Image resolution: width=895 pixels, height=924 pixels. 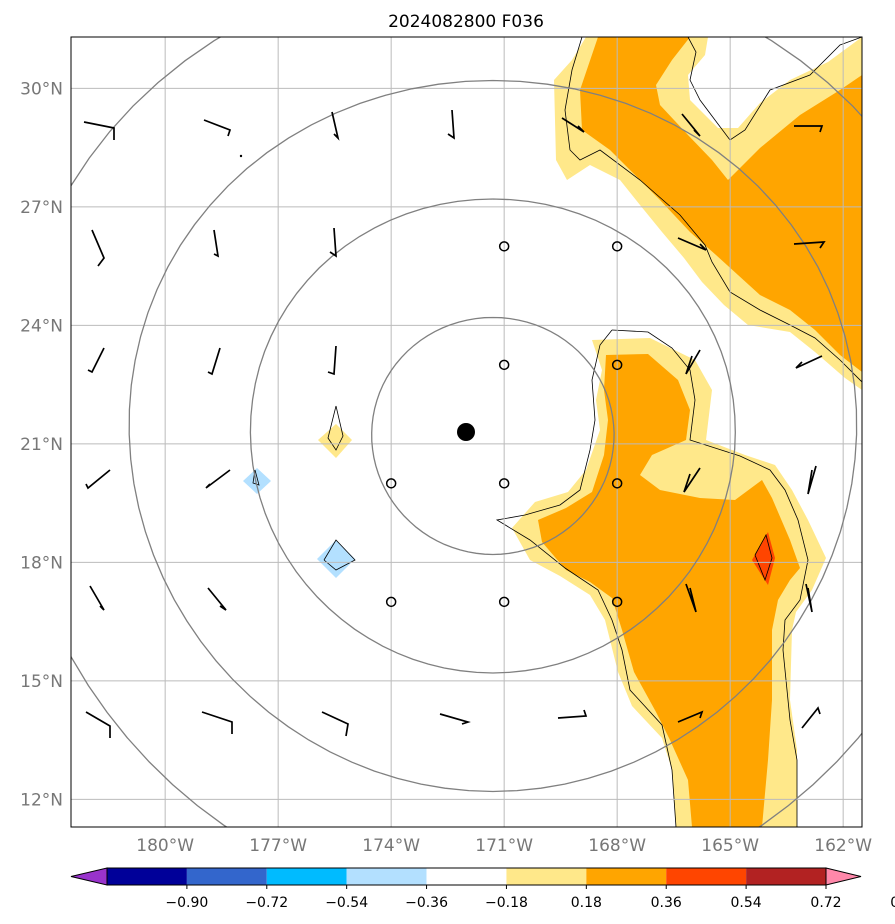 What do you see at coordinates (708, 213) in the screenshot?
I see `shaded-field-north` at bounding box center [708, 213].